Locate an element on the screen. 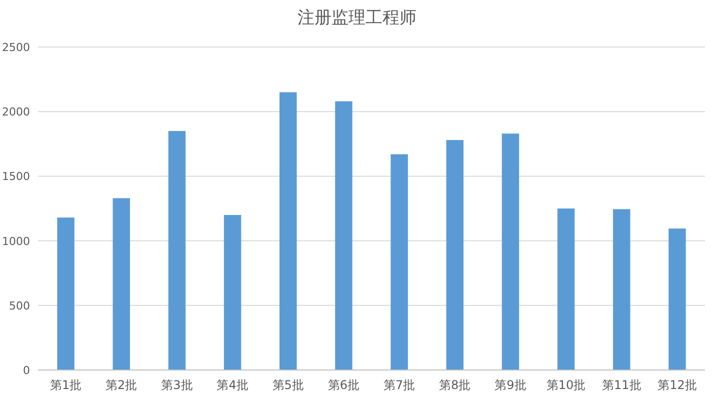 This screenshot has width=714, height=398. x-tick-label: 第8批 is located at coordinates (455, 385).